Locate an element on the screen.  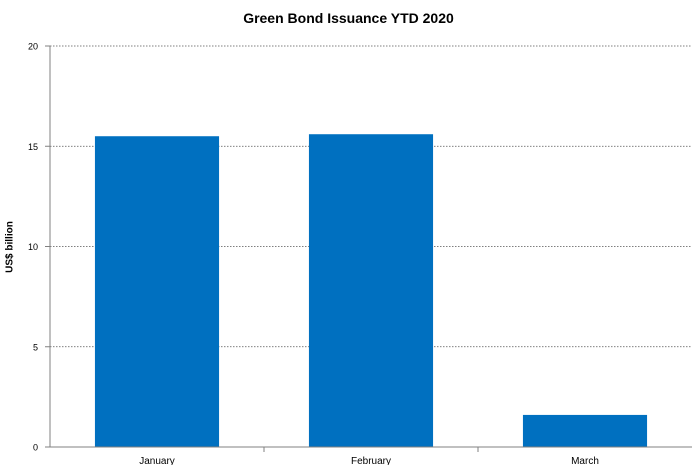
y-tick-label: 10 is located at coordinates (33, 247).